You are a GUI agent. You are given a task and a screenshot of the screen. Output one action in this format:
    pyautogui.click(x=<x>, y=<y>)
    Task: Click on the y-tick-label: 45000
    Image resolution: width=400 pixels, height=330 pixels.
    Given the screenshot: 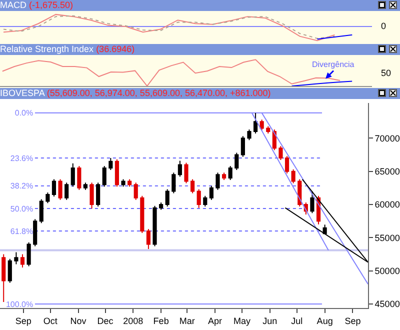 What is the action you would take?
    pyautogui.click(x=387, y=304)
    